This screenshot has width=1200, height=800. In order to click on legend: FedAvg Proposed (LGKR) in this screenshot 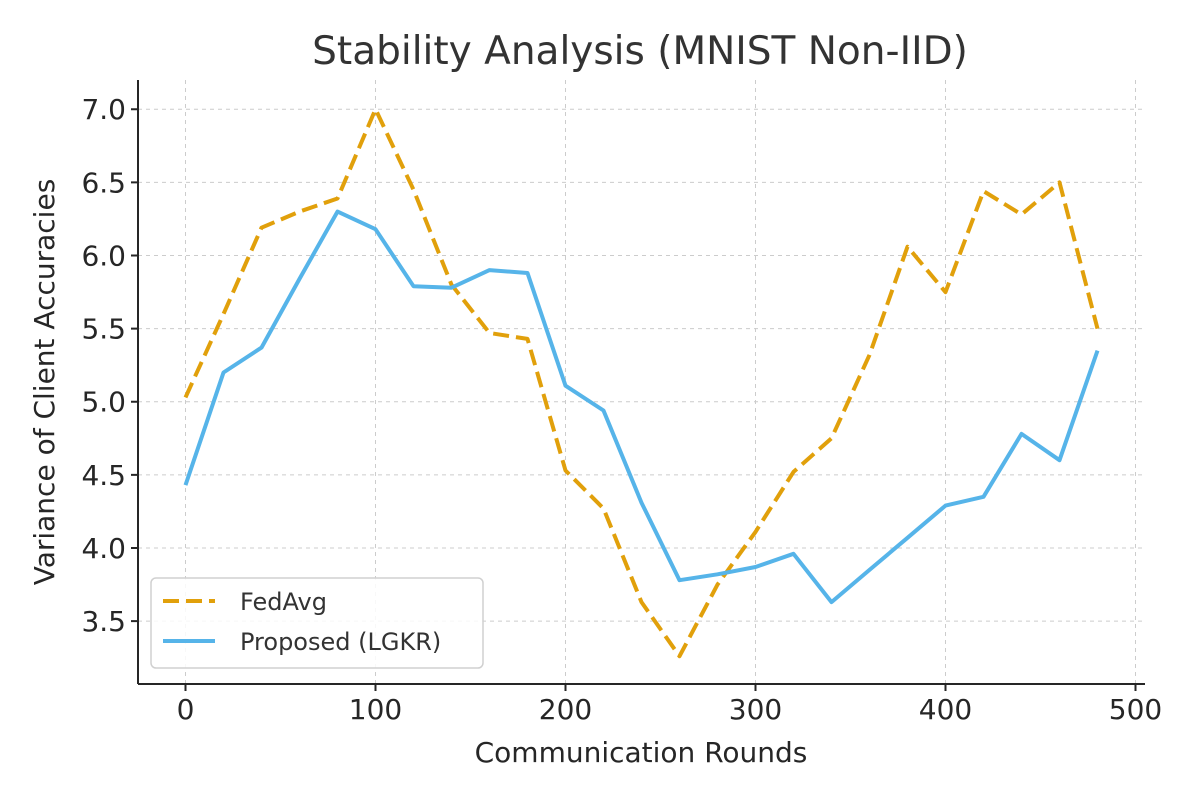, I will do `click(317, 623)`.